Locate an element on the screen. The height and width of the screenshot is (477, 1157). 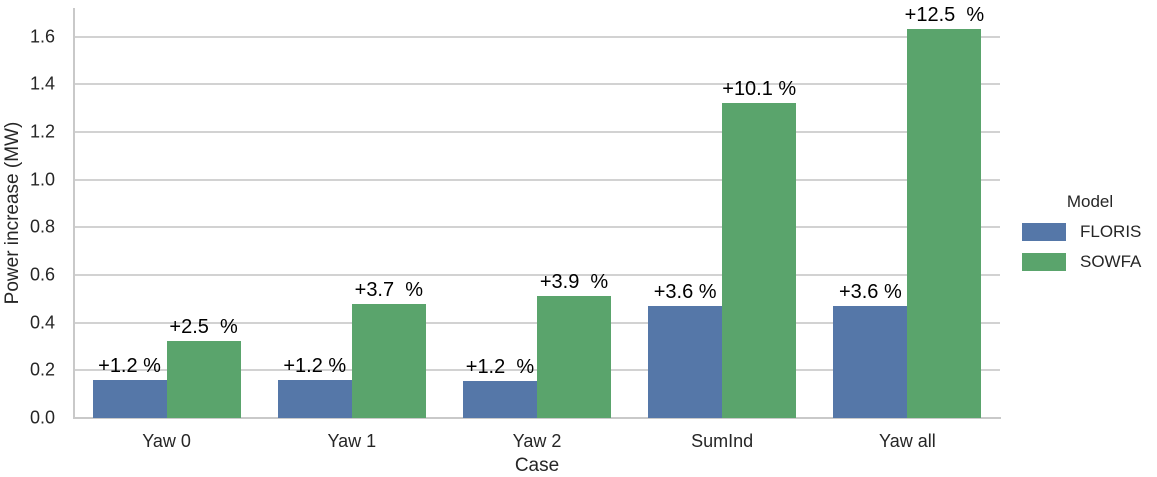
x-tick-label-yaw-0: Yaw 0 is located at coordinates (166, 441).